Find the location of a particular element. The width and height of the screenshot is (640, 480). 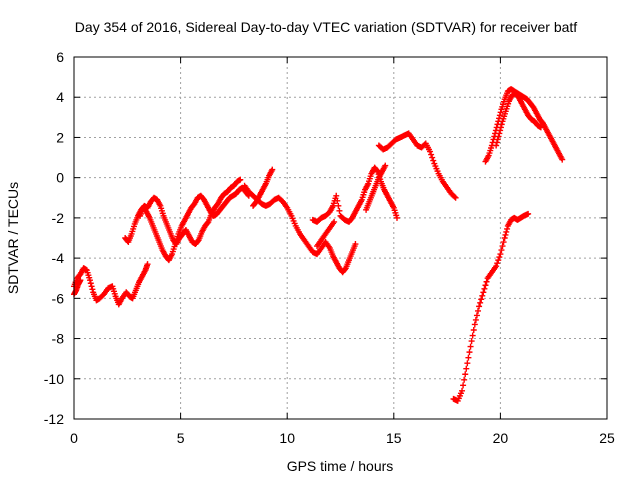

x-axis-title: GPS time / hours is located at coordinates (340, 466).